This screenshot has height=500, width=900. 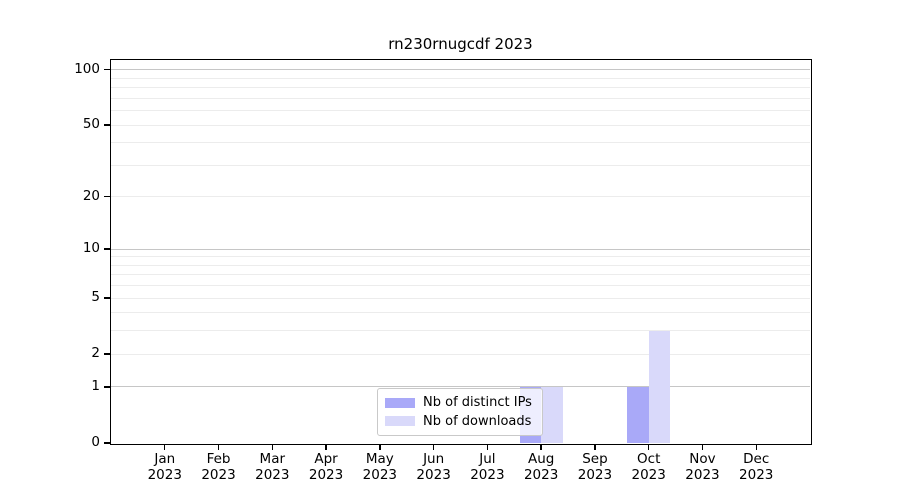 What do you see at coordinates (95, 353) in the screenshot?
I see `y-tick-label: 2` at bounding box center [95, 353].